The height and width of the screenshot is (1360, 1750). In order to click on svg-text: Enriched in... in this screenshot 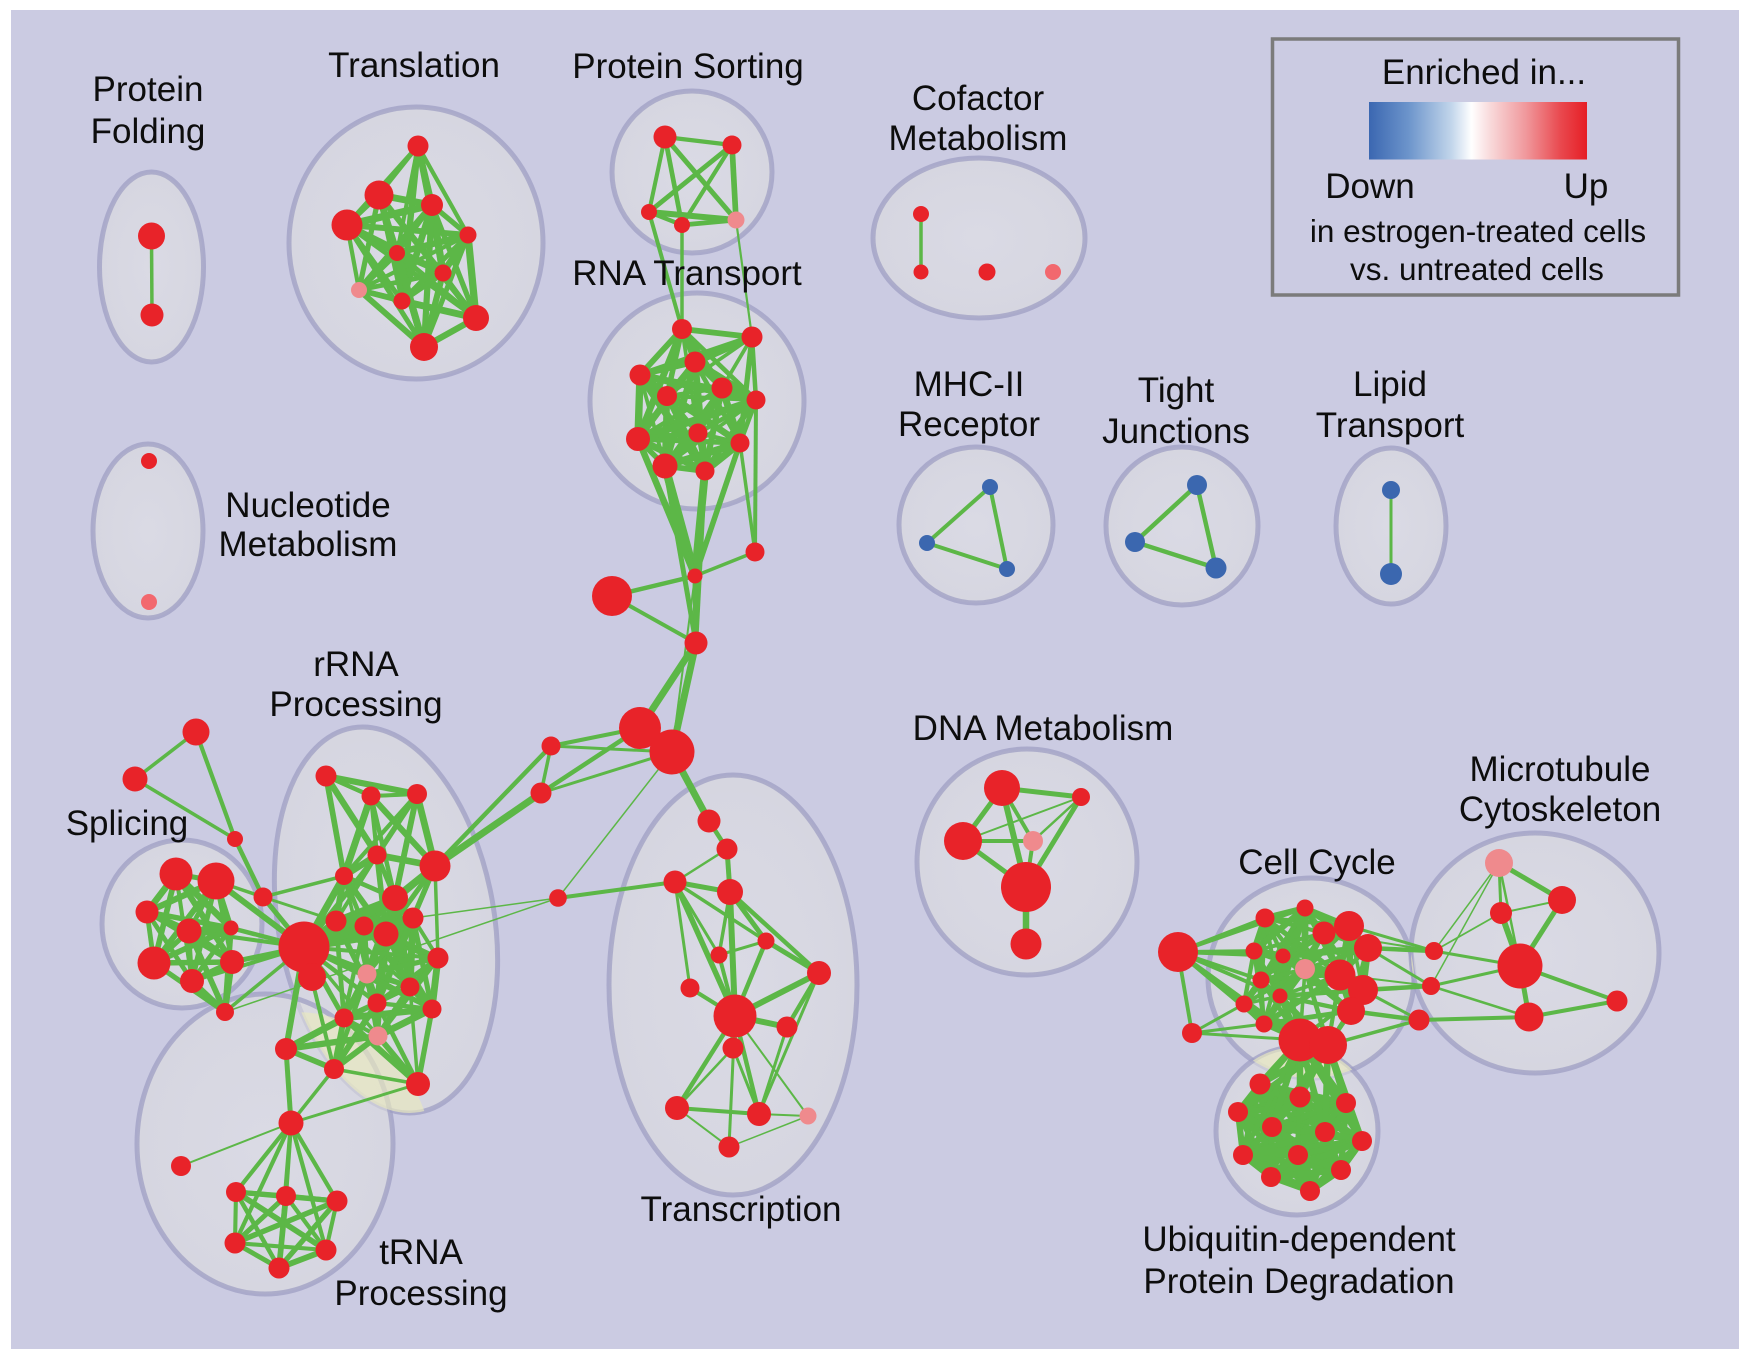, I will do `click(1484, 72)`.